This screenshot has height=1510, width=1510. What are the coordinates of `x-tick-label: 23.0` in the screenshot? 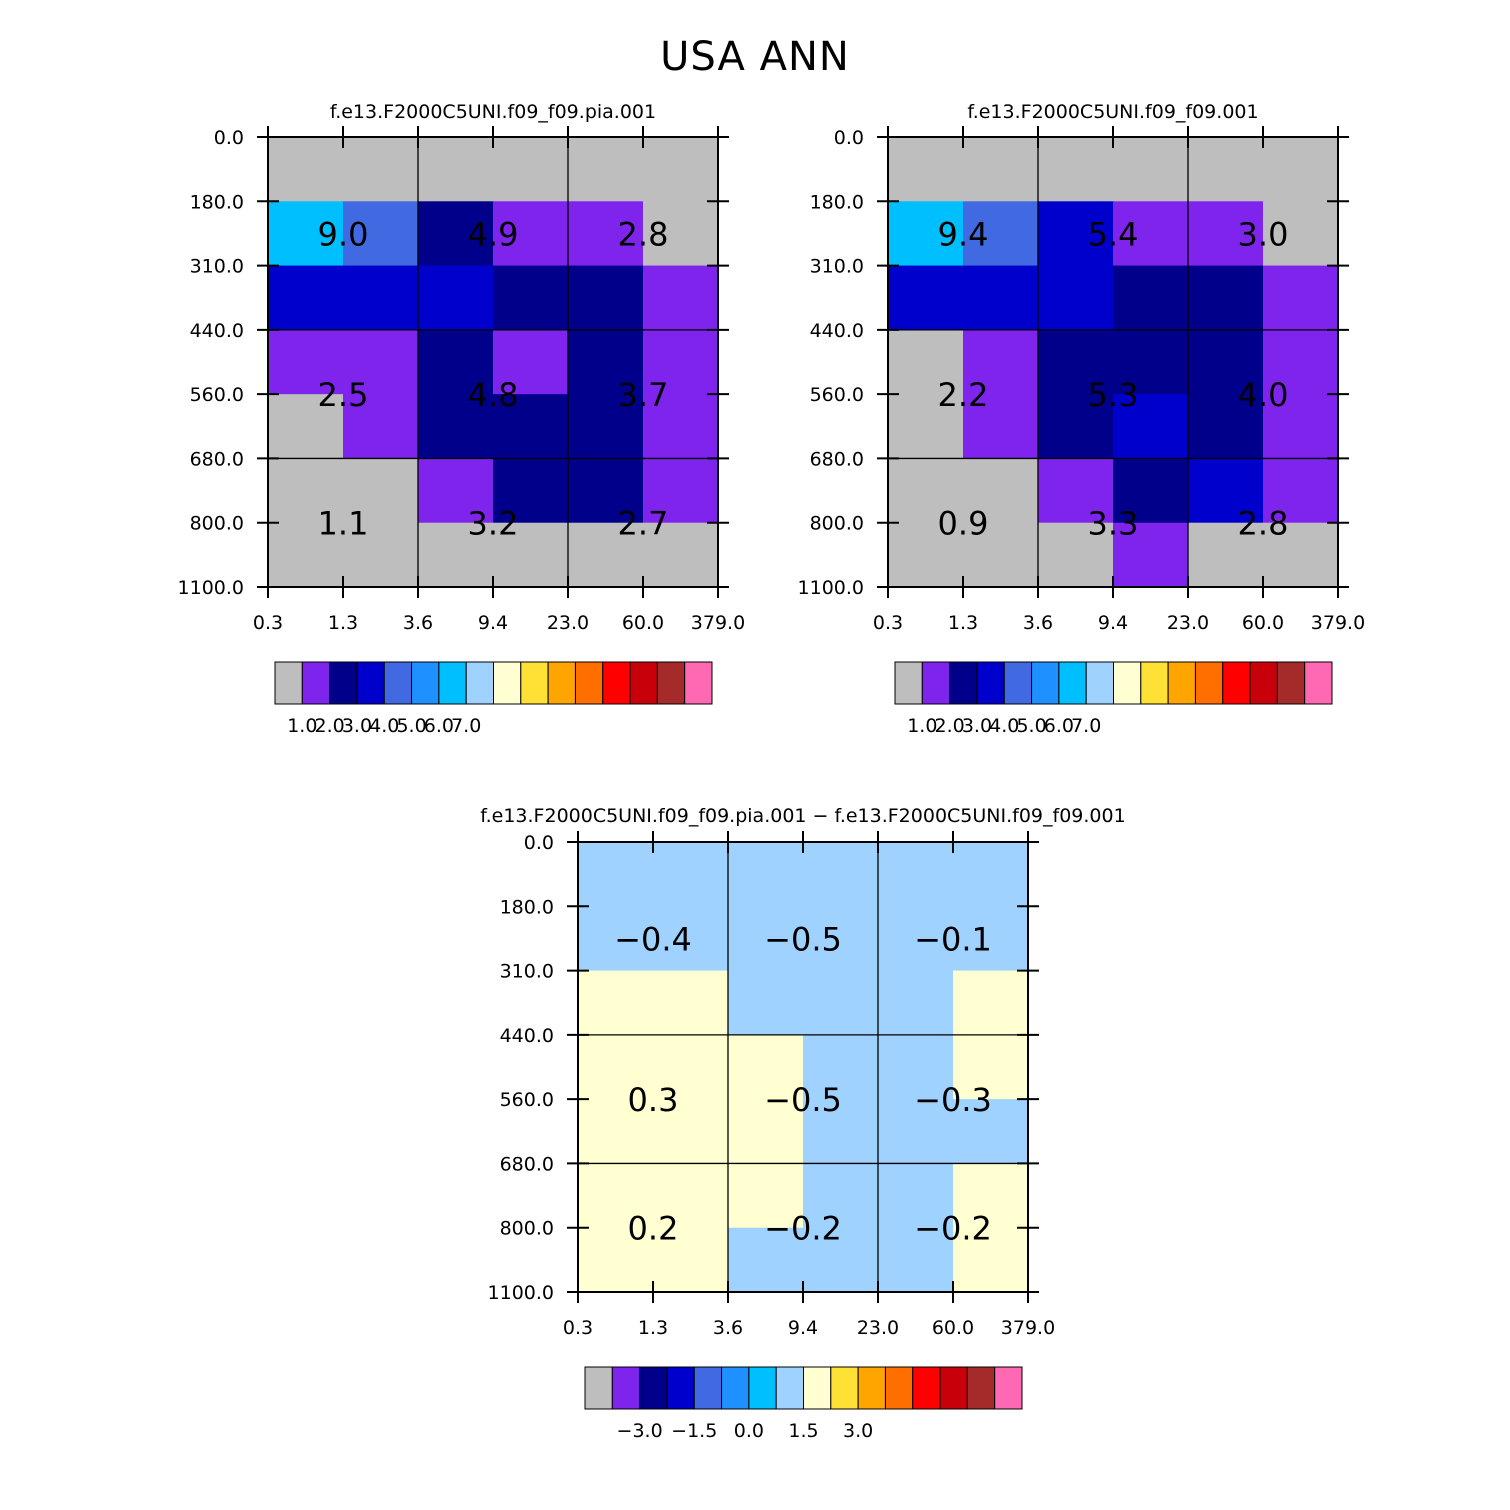 It's located at (1188, 623).